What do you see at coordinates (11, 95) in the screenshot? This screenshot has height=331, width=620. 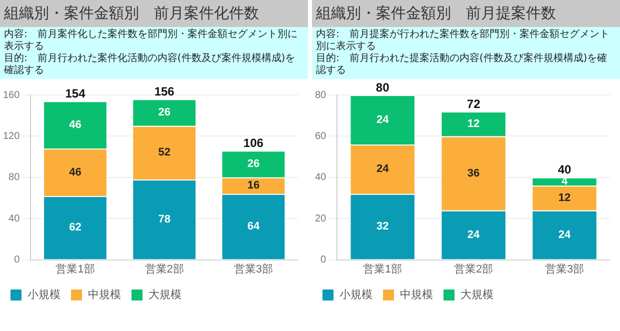 I see `y-tick-label: 160` at bounding box center [11, 95].